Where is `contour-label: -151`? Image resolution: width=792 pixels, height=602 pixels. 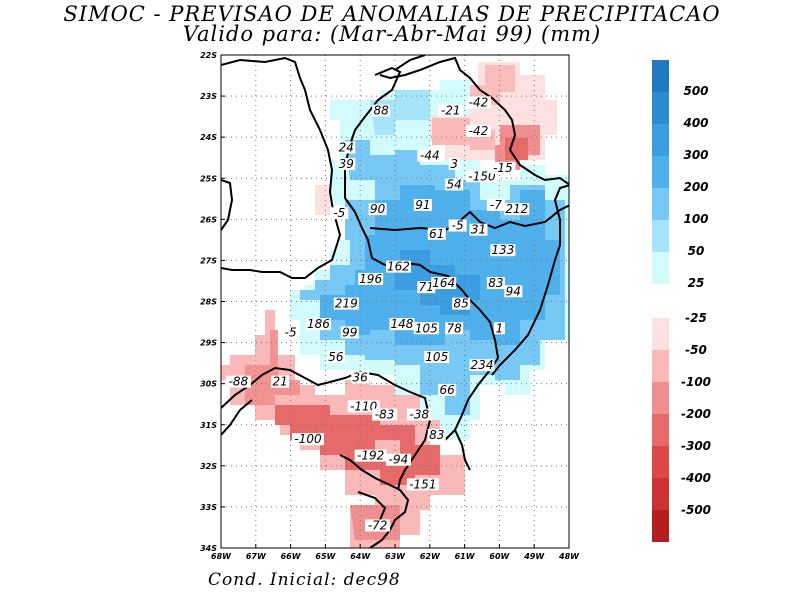
contour-label: -151 is located at coordinates (422, 484).